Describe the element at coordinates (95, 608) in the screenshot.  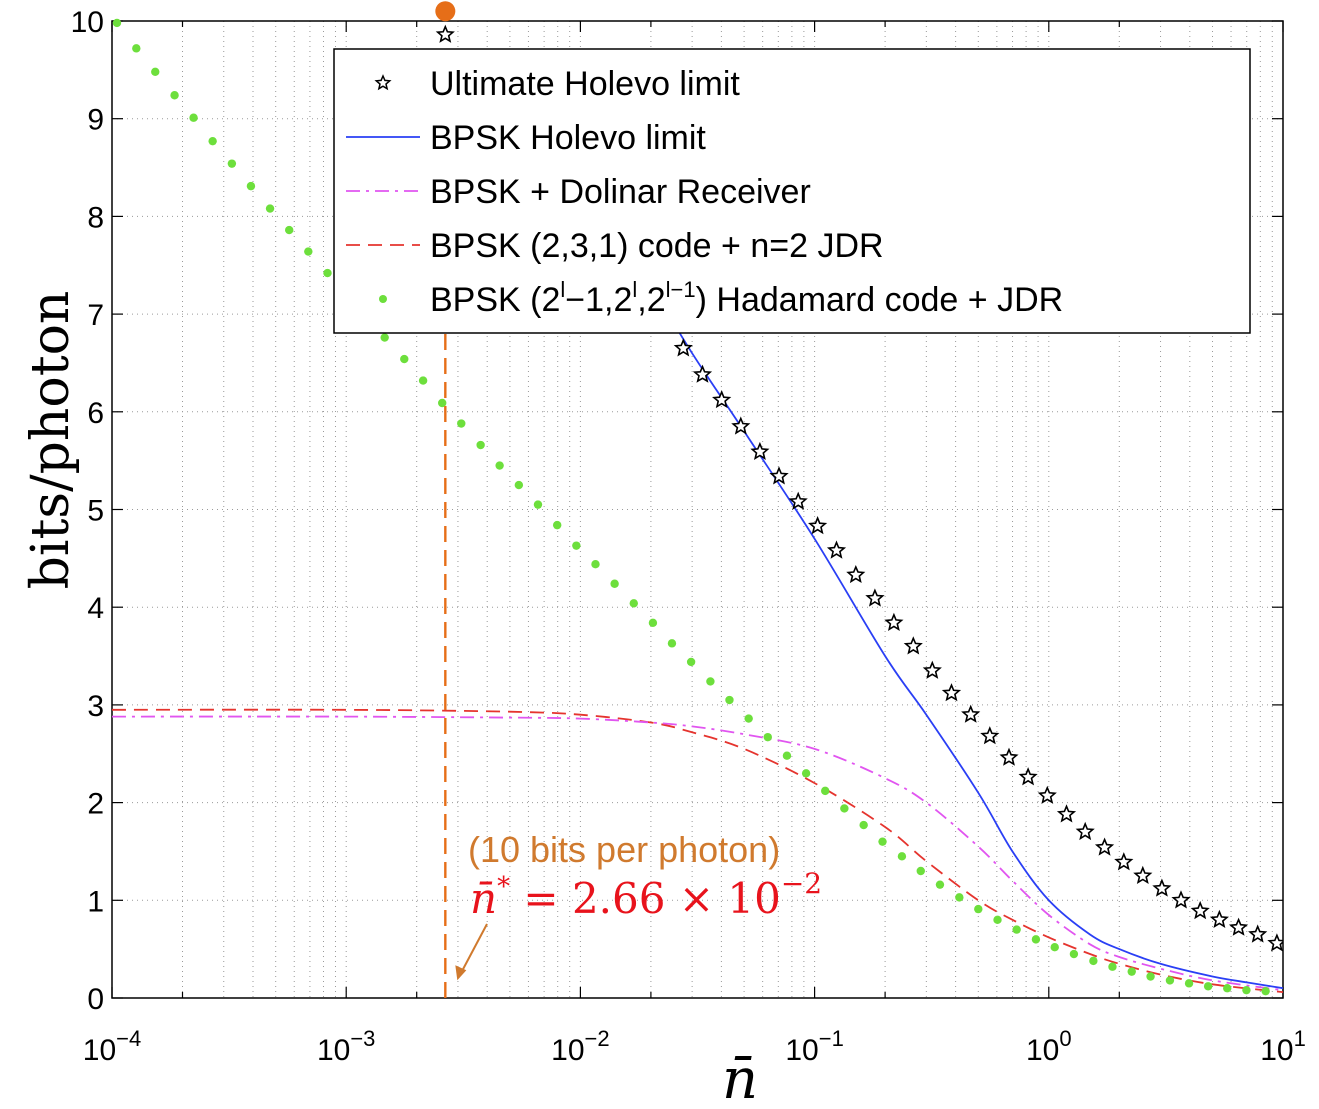
I see `y-tick-label: 4` at that location.